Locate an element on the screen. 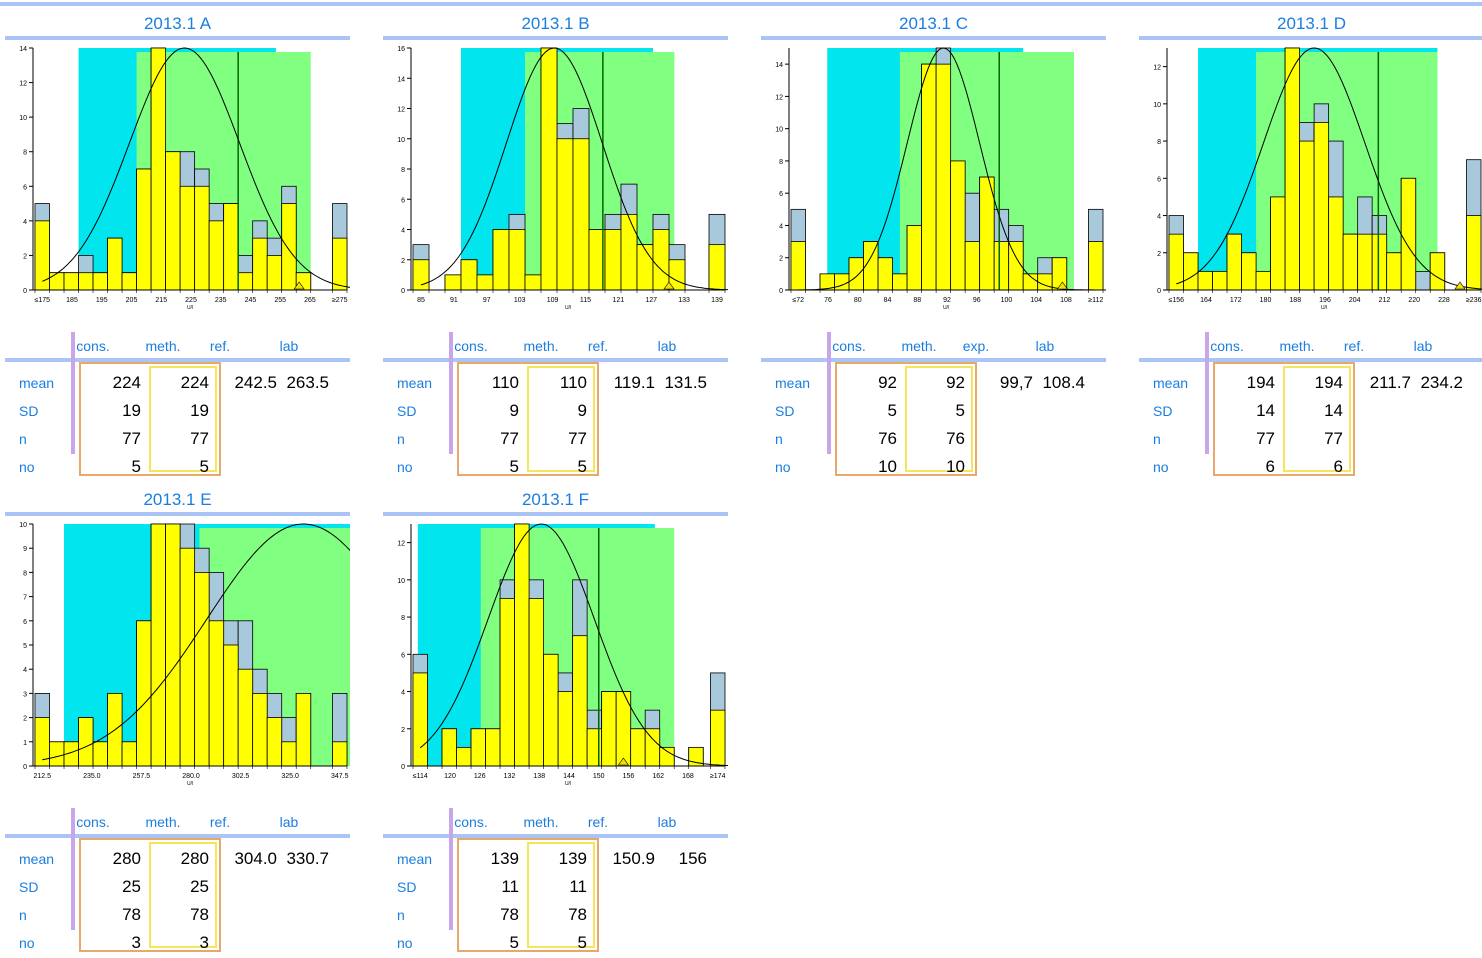 Image resolution: width=1482 pixels, height=958 pixels. stats-value-meth: 5 is located at coordinates (582, 942).